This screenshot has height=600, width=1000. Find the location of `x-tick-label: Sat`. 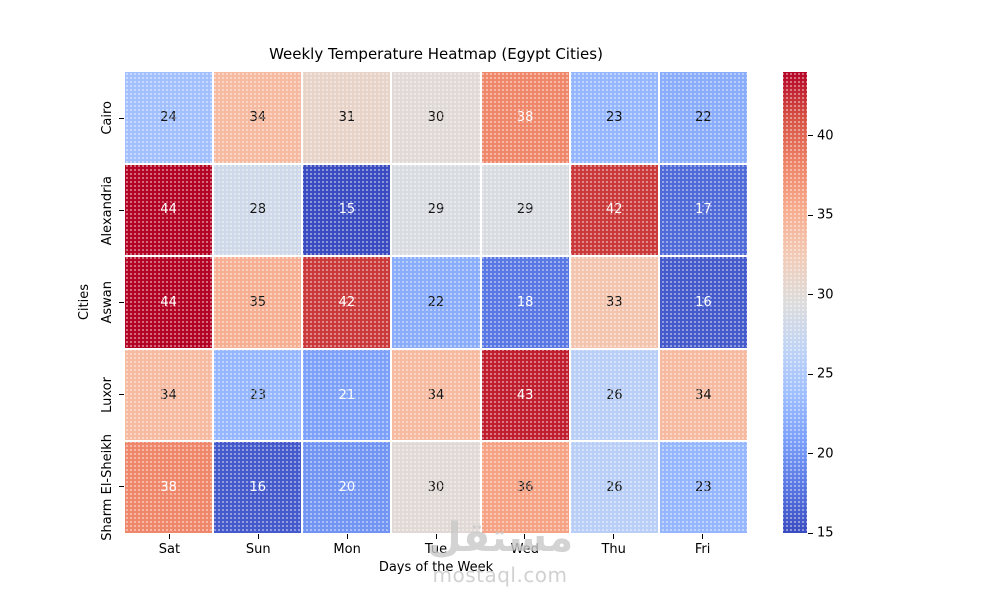

x-tick-label: Sat is located at coordinates (169, 549).